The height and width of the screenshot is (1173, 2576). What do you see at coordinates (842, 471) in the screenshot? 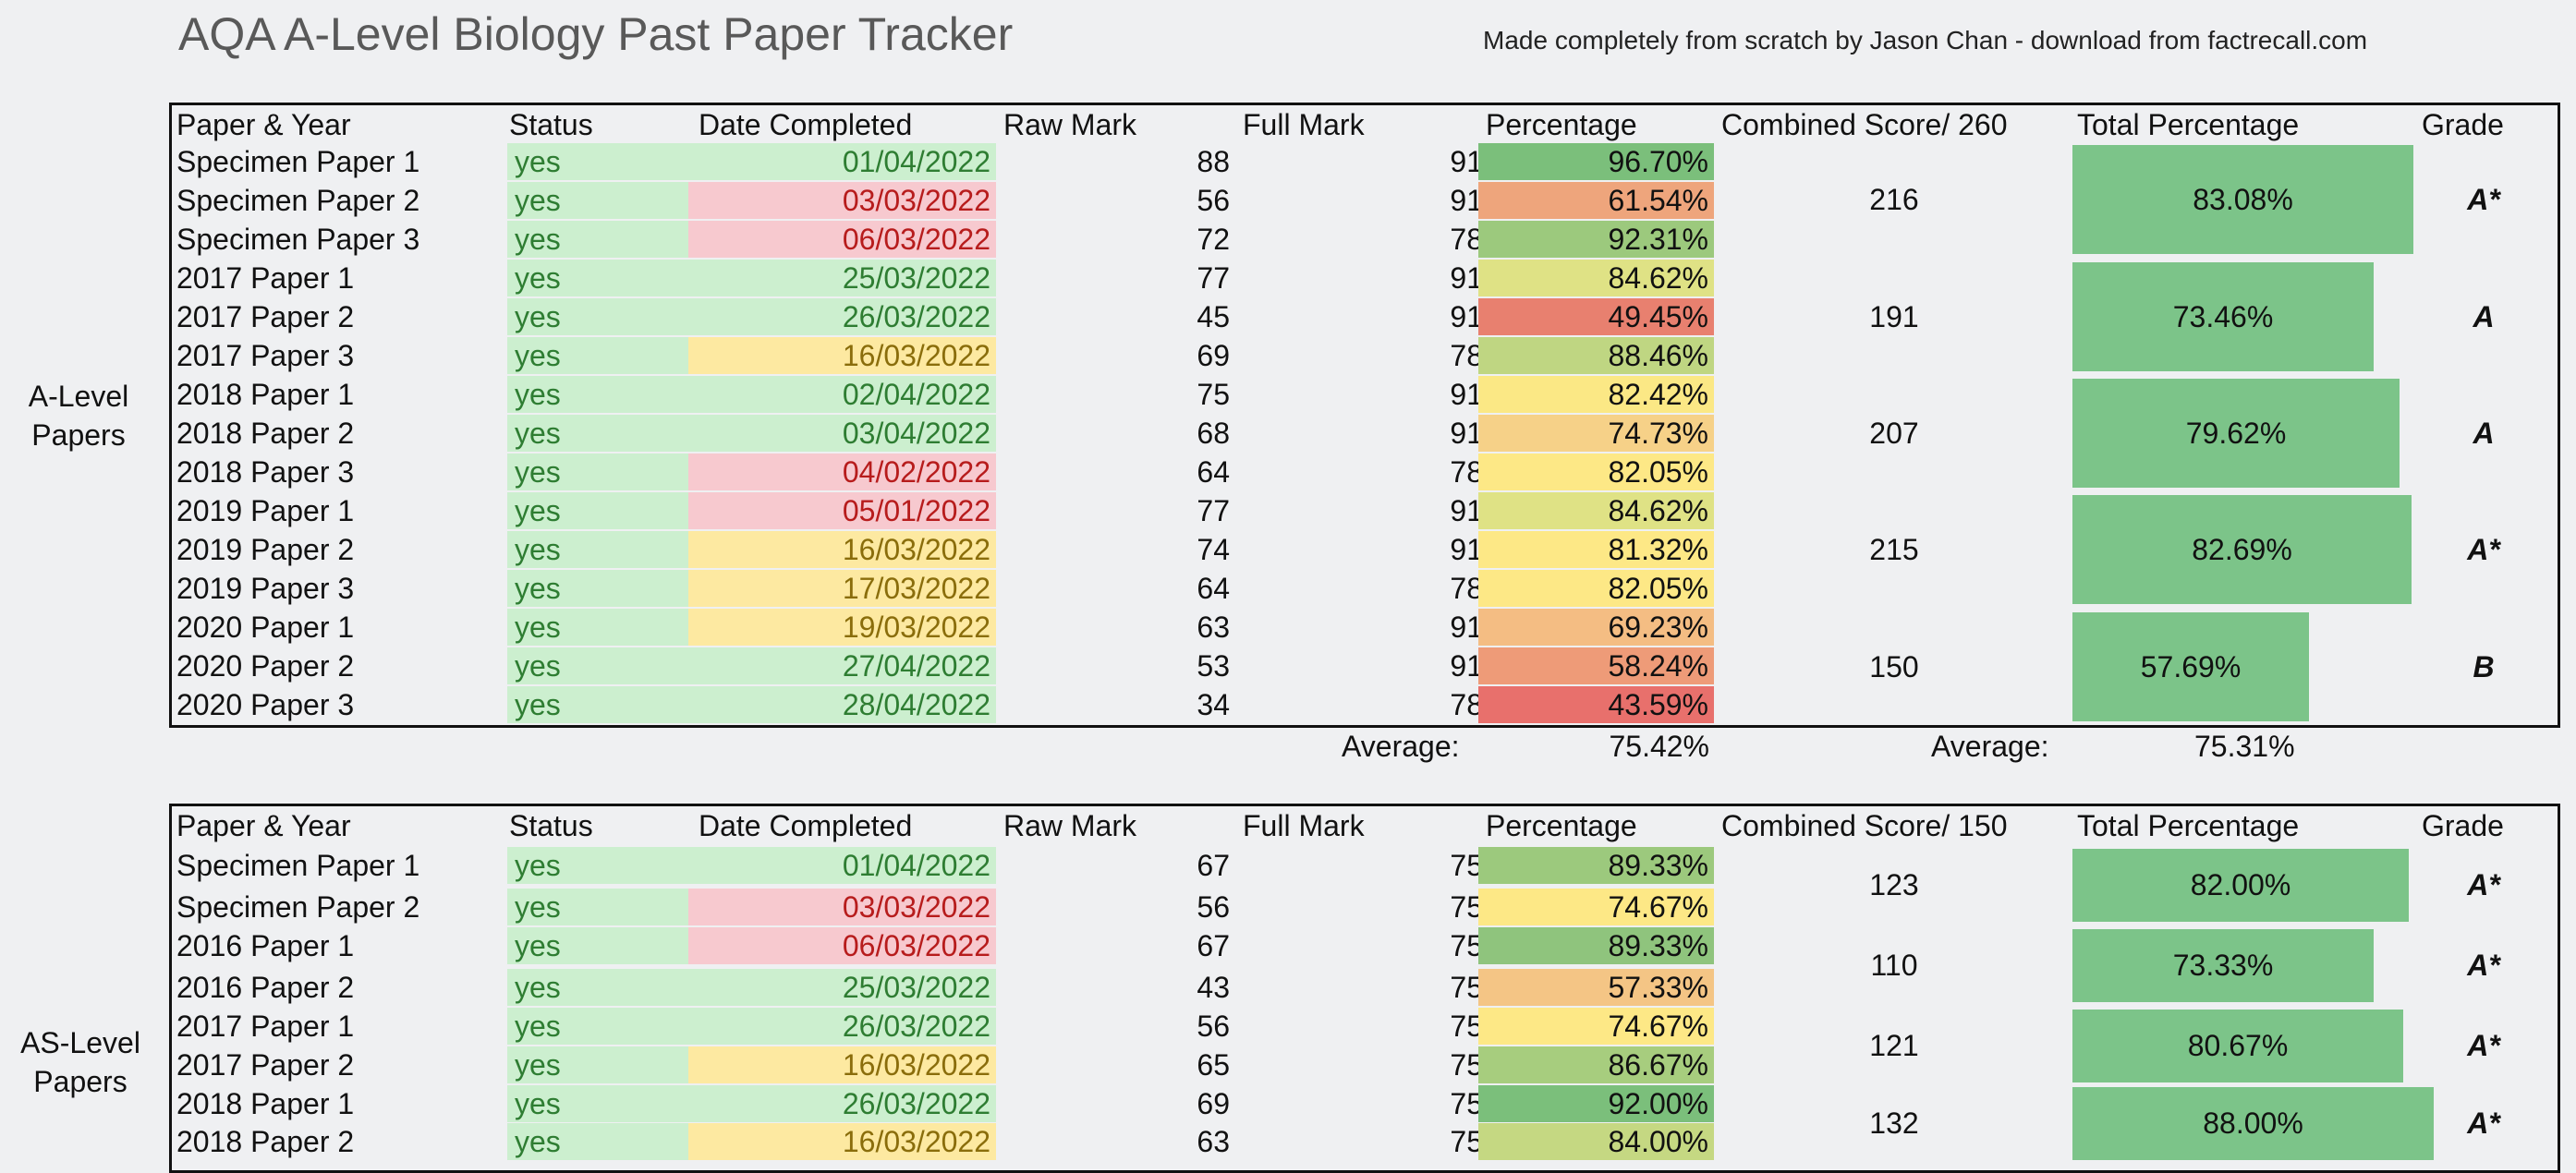
I see `a-level-row-date: 04/02/2022` at bounding box center [842, 471].